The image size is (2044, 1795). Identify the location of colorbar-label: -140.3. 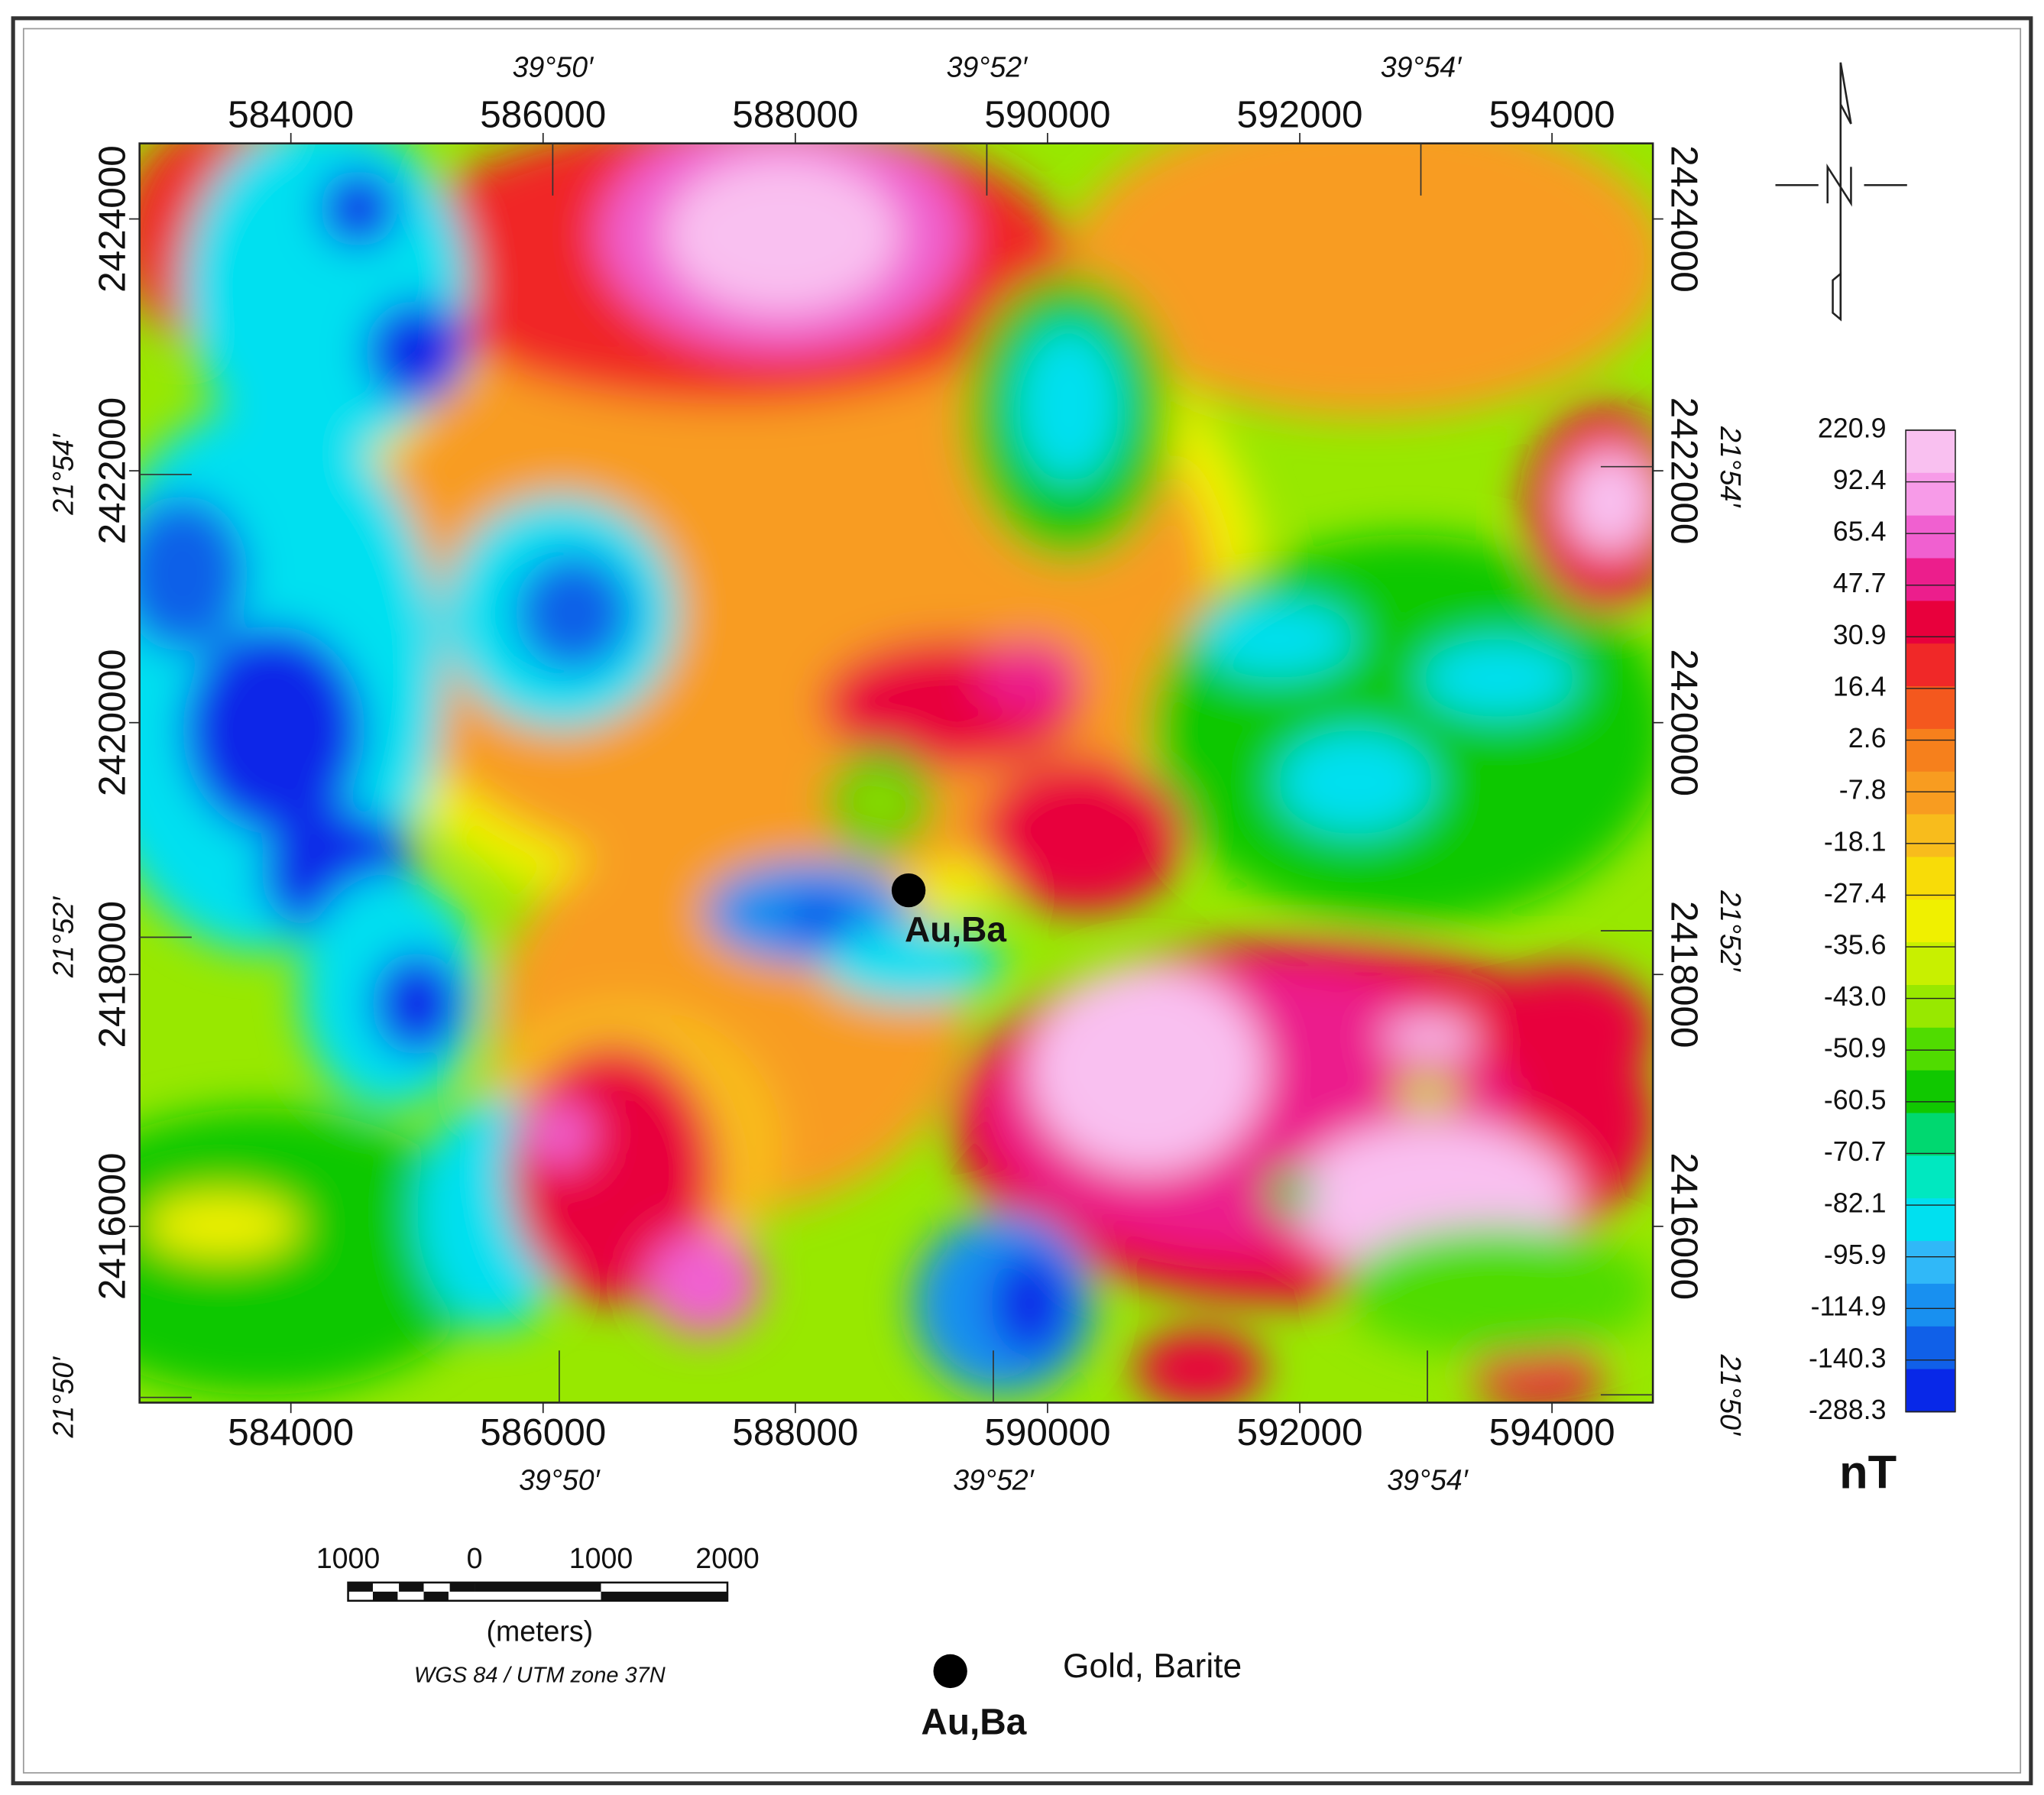
(1848, 1358).